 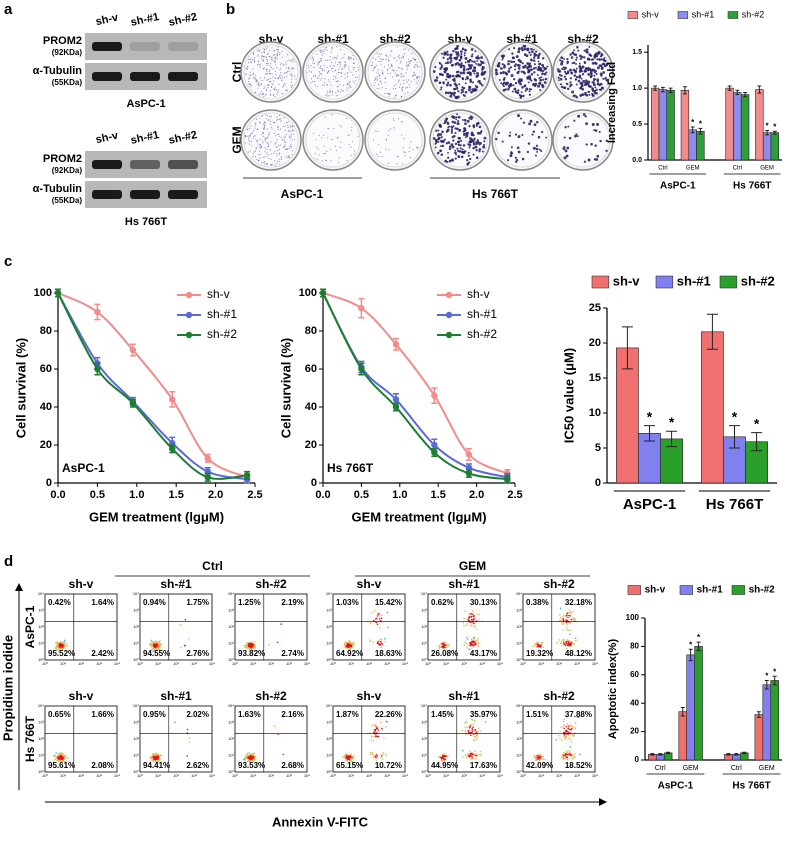 I want to click on legend-swatch, so click(x=733, y=15).